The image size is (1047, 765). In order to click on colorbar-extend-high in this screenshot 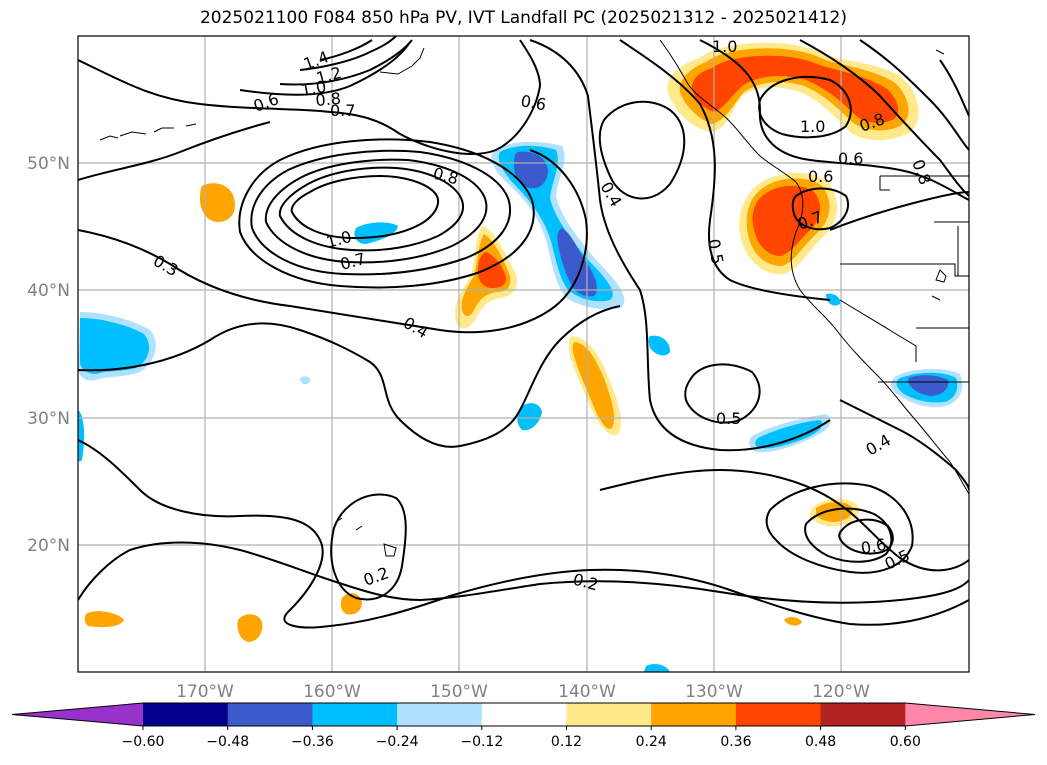, I will do `click(970, 714)`.